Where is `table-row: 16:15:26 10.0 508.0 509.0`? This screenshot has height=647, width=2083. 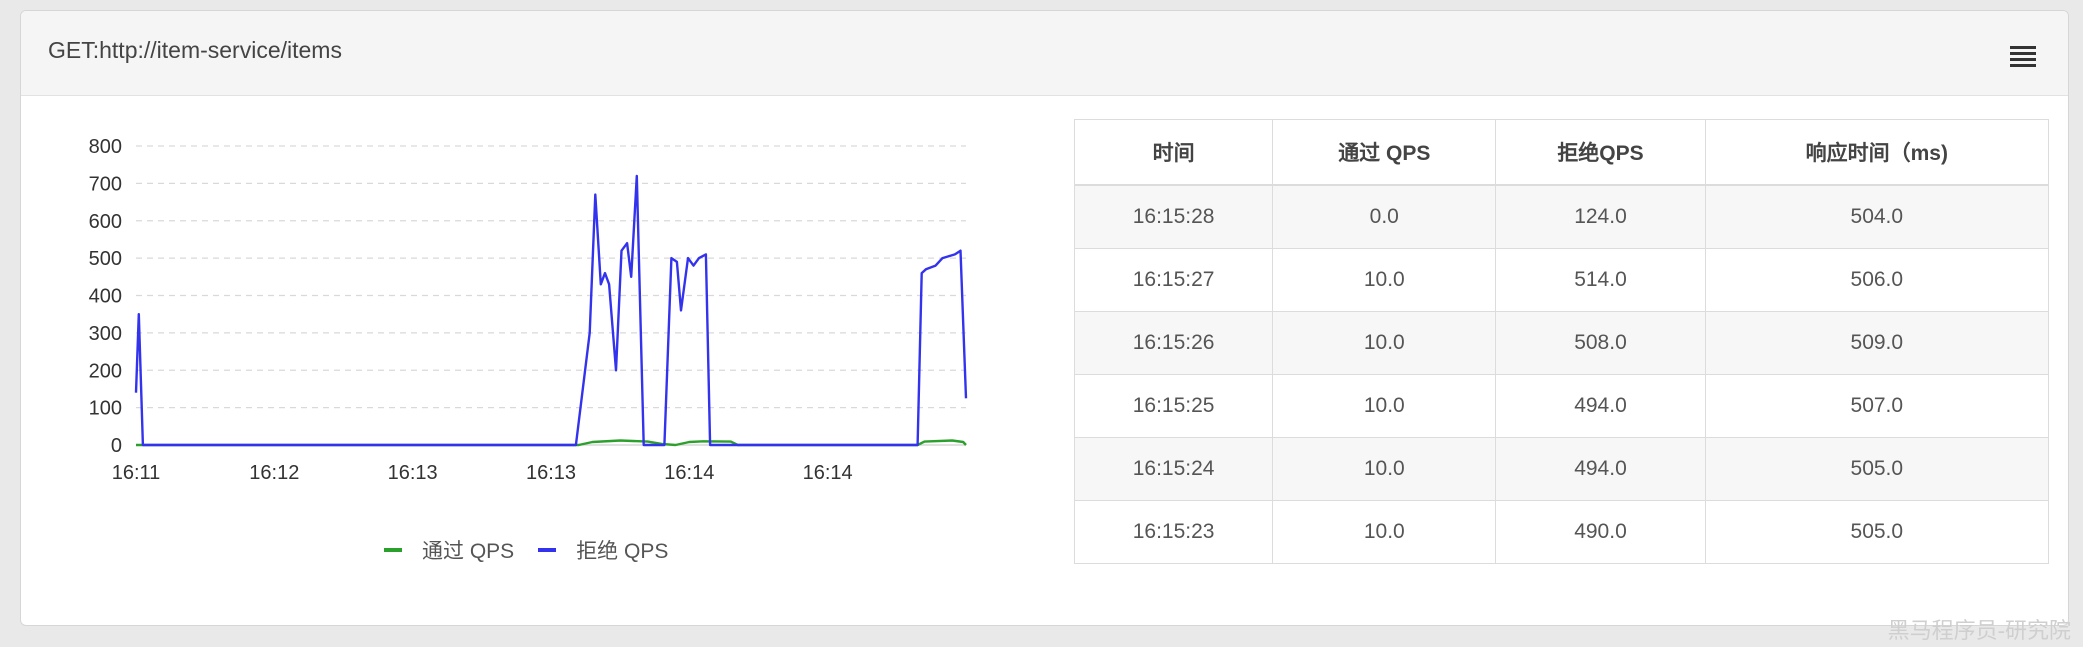 table-row: 16:15:26 10.0 508.0 509.0 is located at coordinates (1561, 343).